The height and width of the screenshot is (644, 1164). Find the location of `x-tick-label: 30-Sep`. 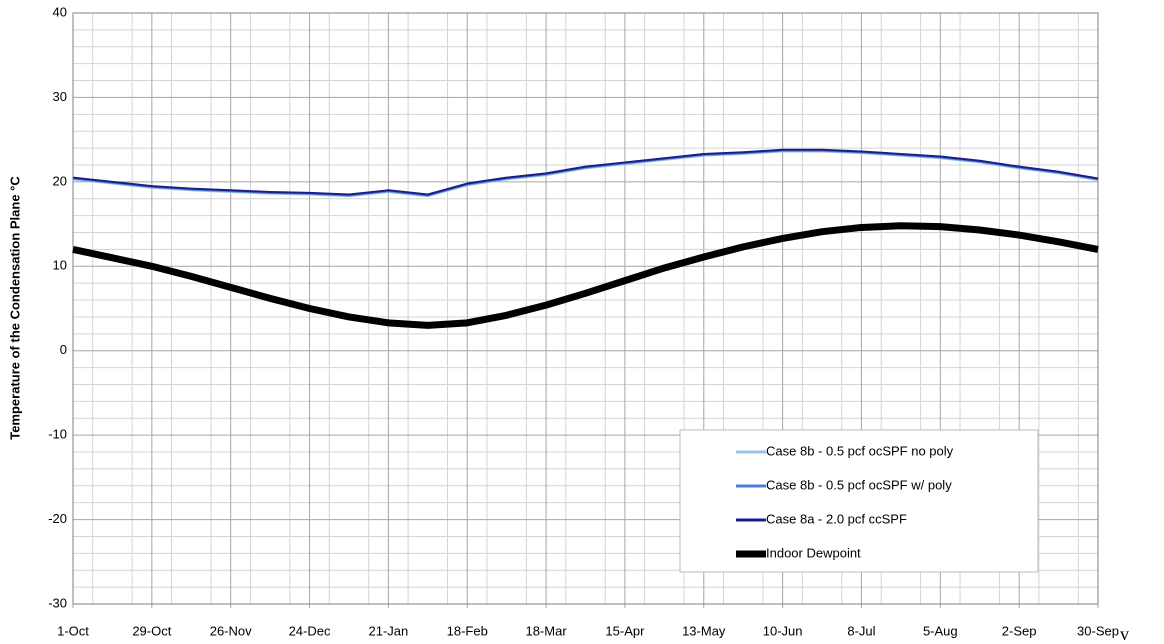

x-tick-label: 30-Sep is located at coordinates (1098, 630).